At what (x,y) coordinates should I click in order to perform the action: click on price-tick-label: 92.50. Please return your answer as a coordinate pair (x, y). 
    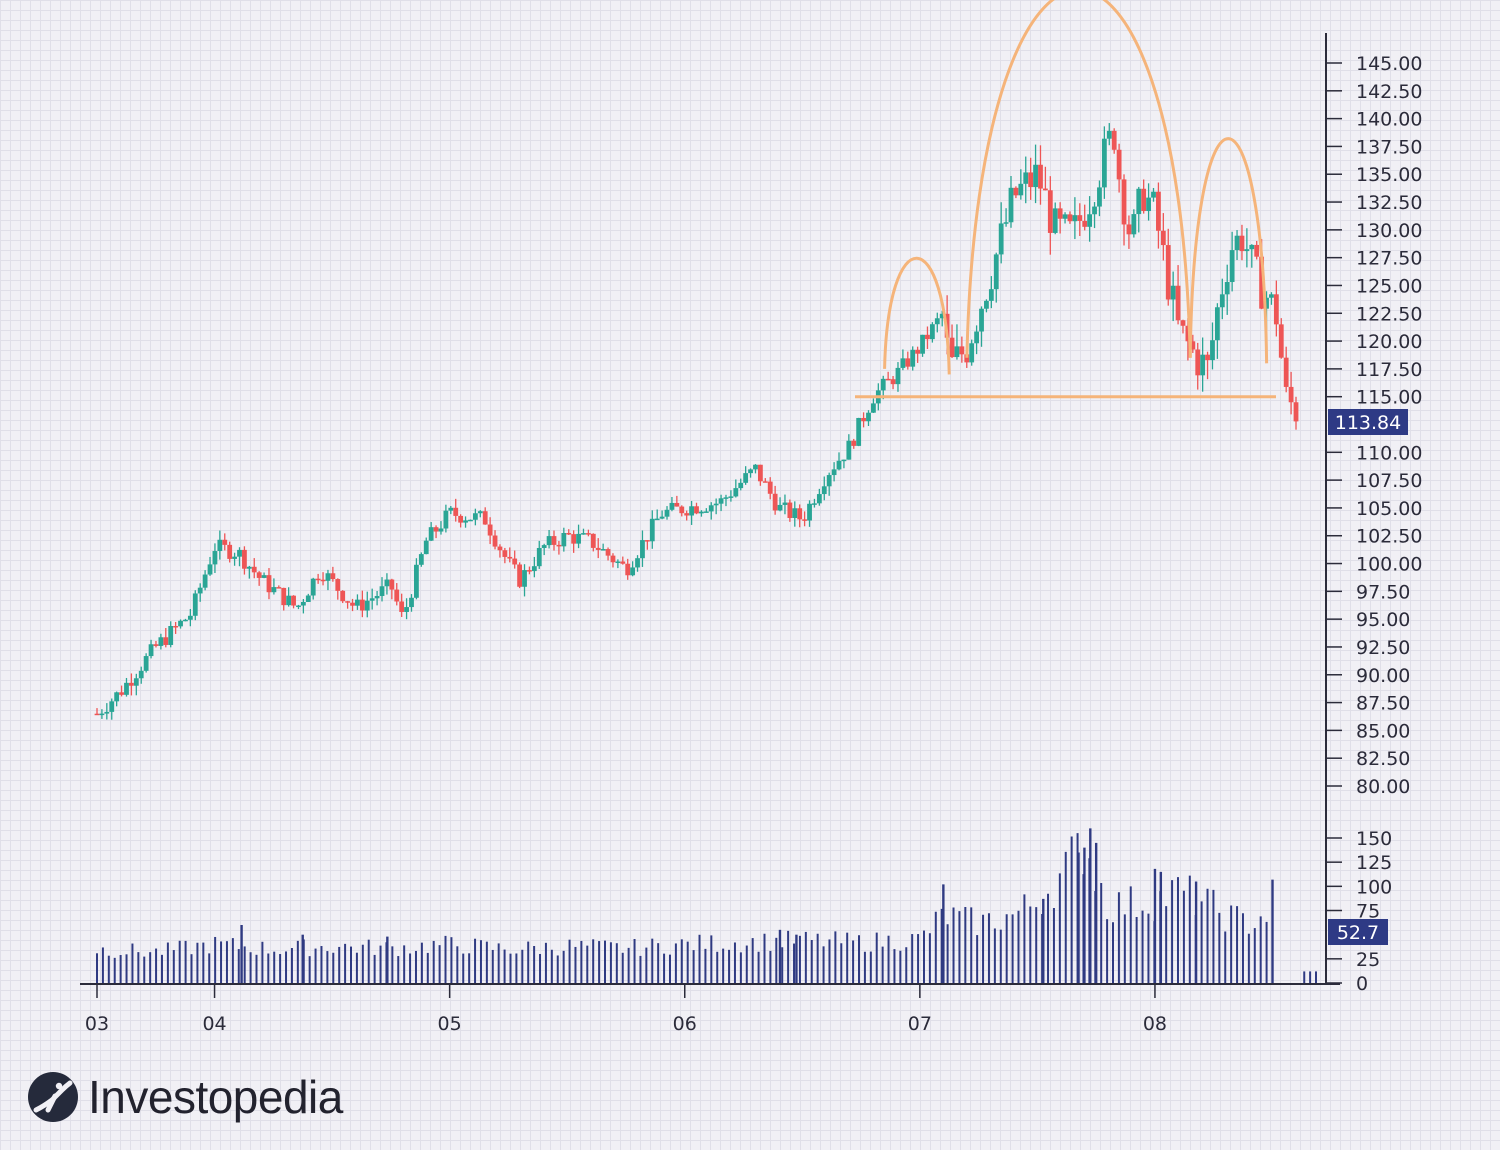
    Looking at the image, I should click on (1383, 648).